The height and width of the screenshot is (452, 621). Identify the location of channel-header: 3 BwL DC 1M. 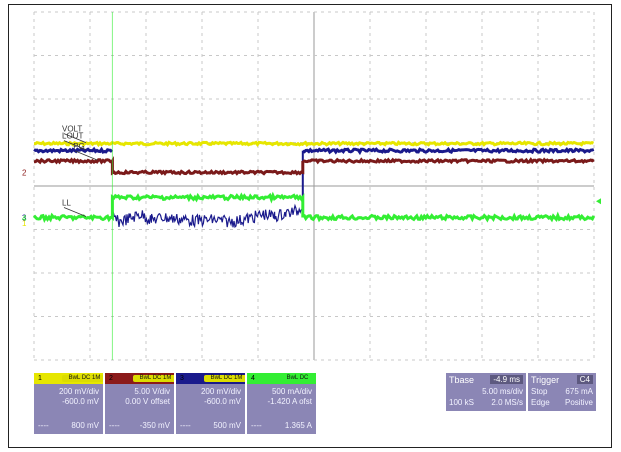
(210, 378).